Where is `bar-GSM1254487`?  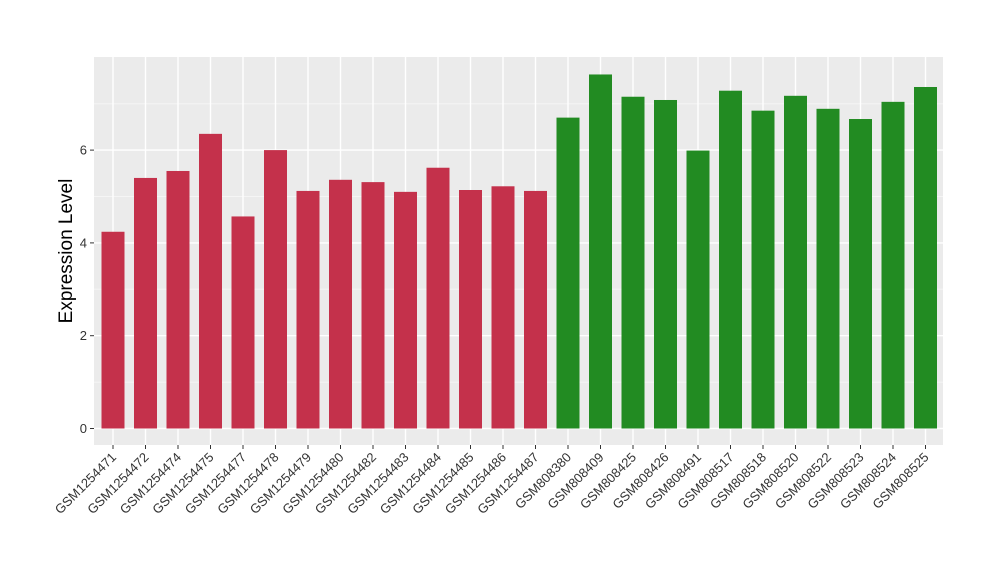
bar-GSM1254487 is located at coordinates (535, 309).